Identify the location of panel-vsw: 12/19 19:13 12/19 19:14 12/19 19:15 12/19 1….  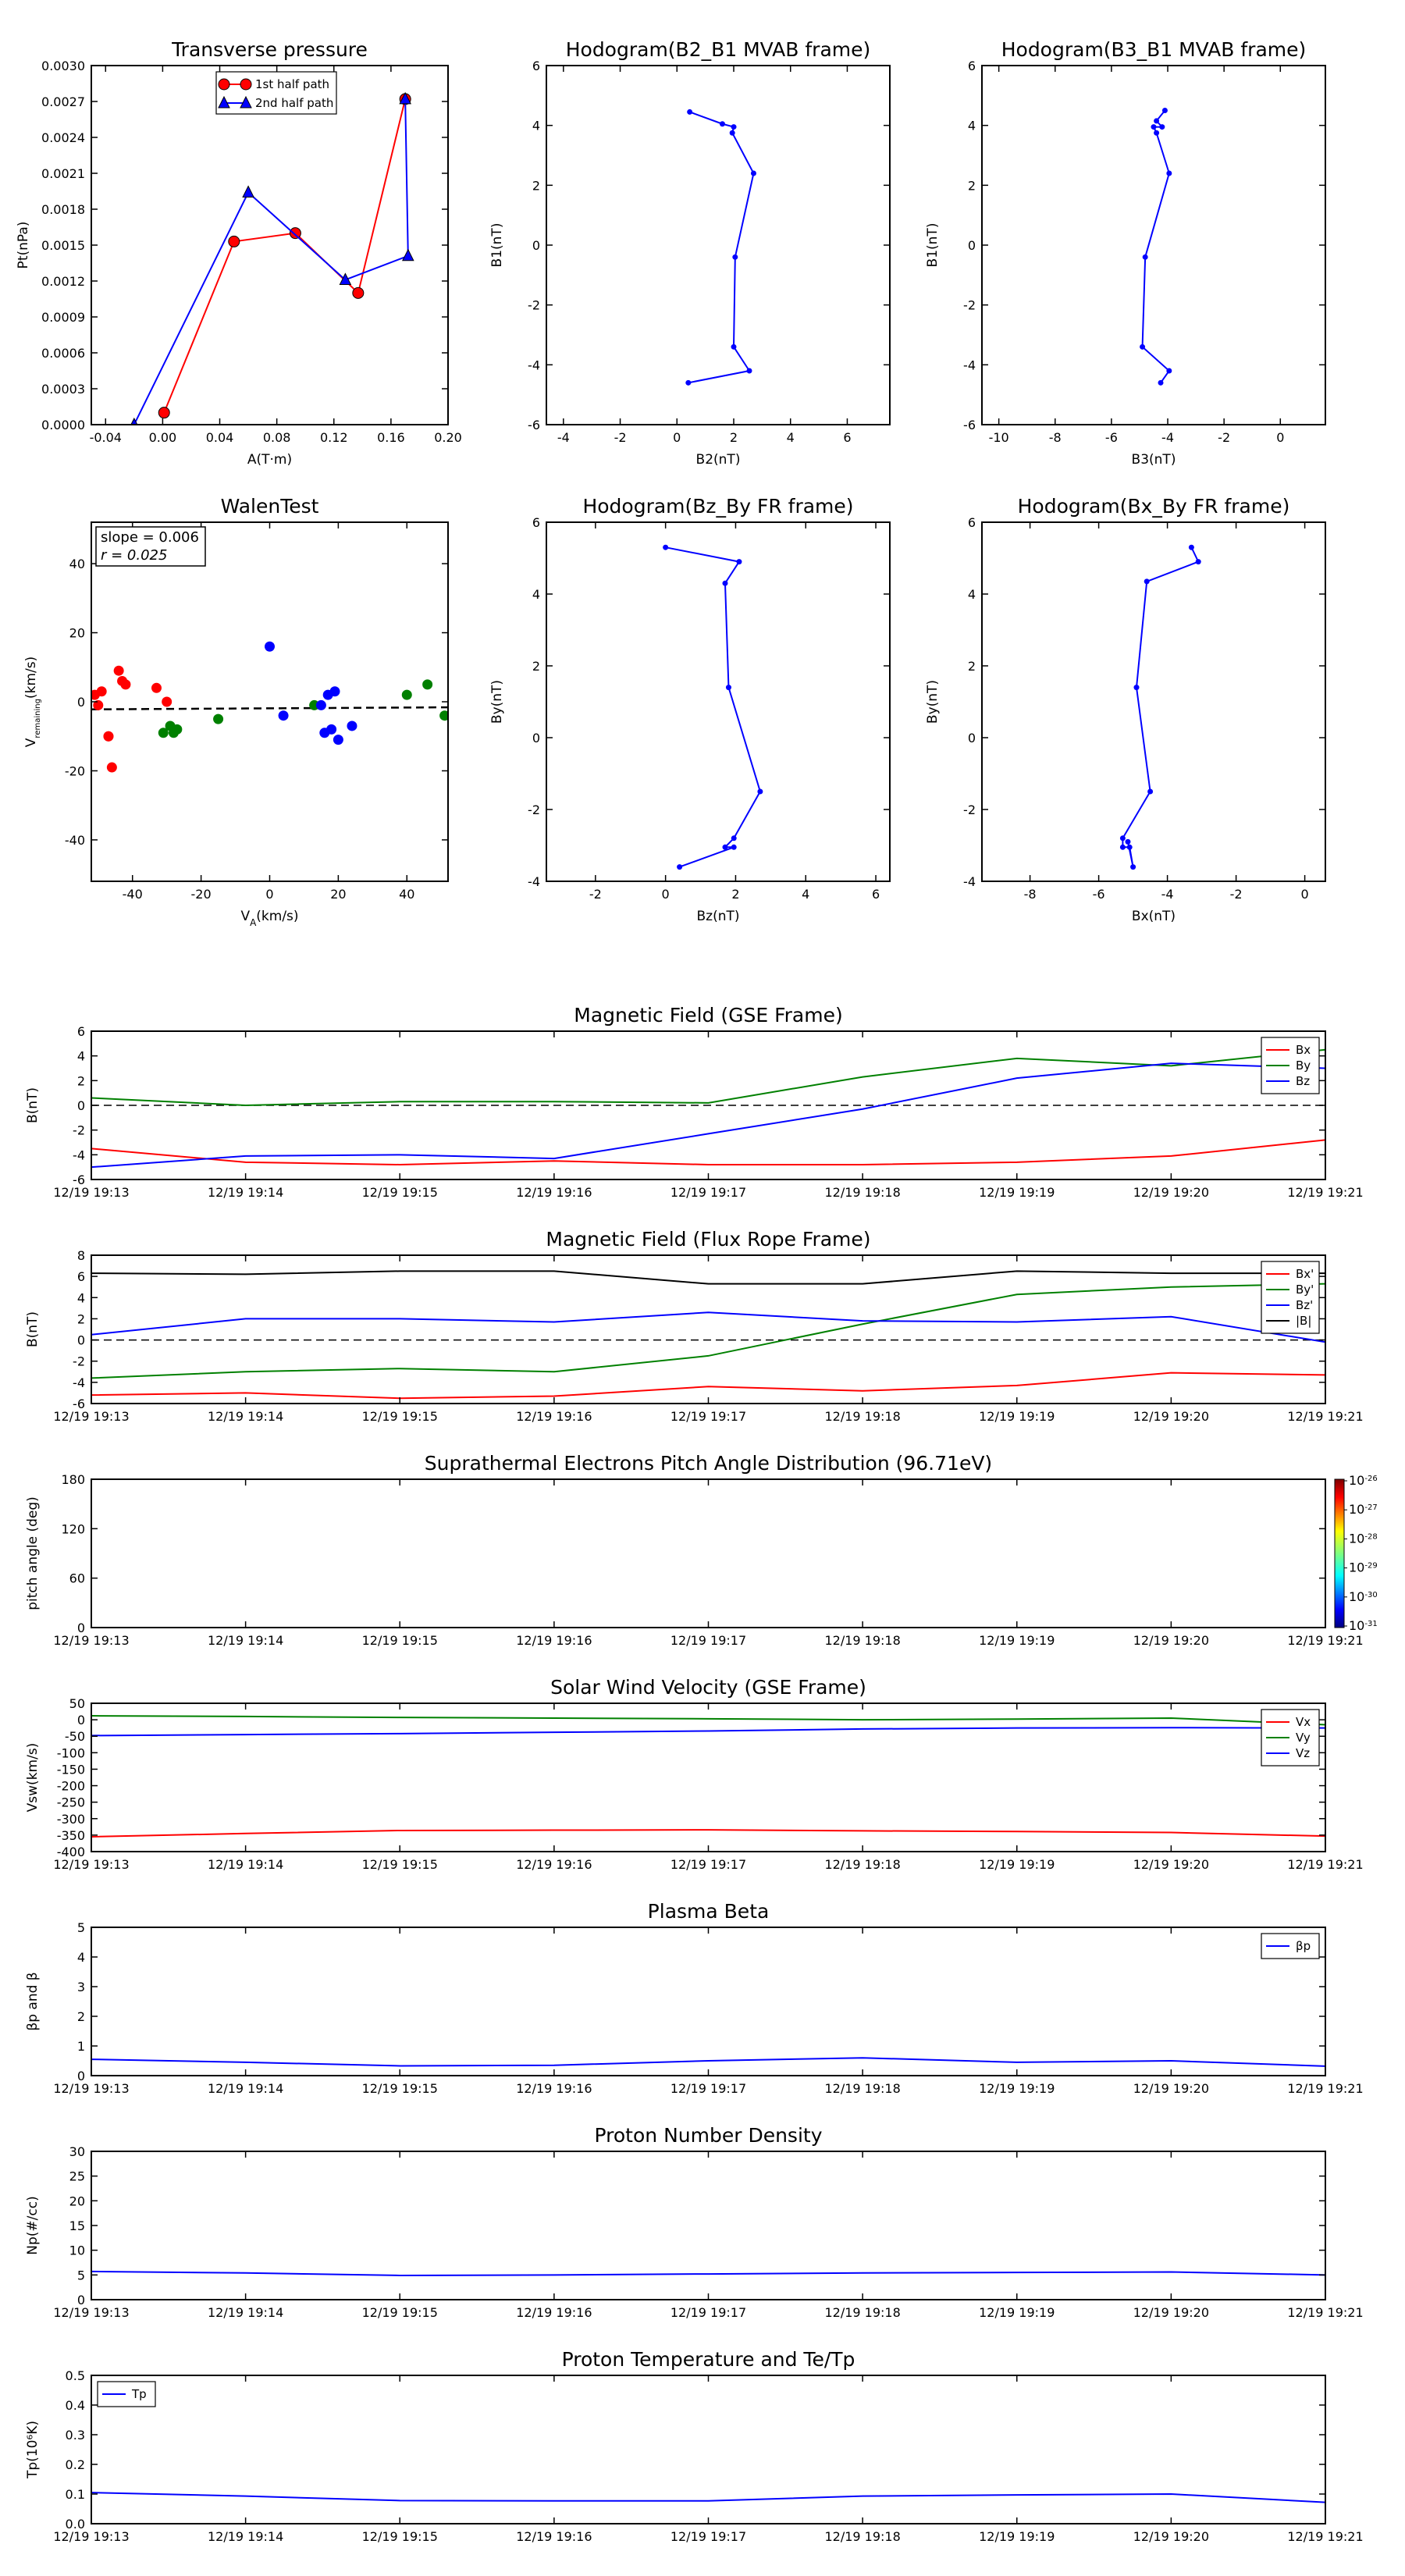
(694, 1774).